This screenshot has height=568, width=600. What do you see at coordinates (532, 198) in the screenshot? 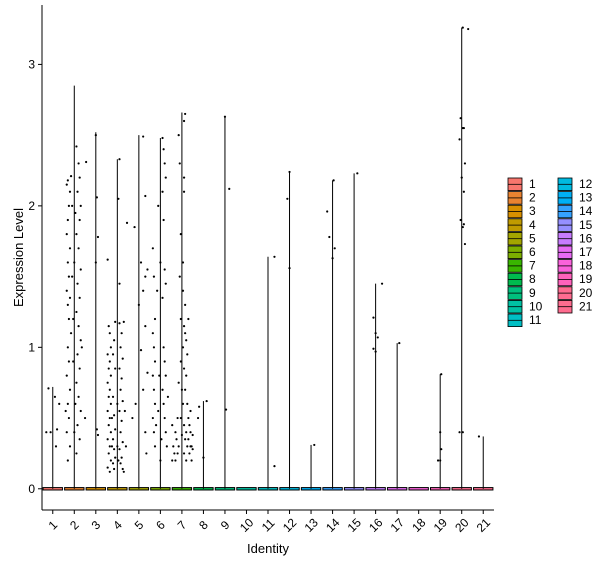
I see `legend-label: 2` at bounding box center [532, 198].